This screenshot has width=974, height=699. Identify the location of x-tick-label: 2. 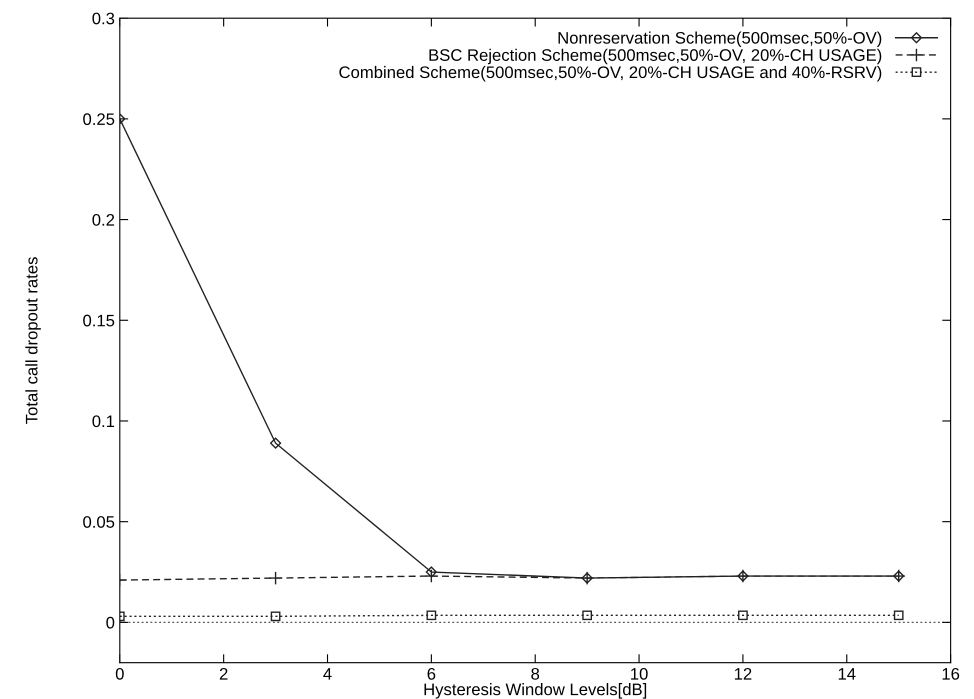
(224, 674).